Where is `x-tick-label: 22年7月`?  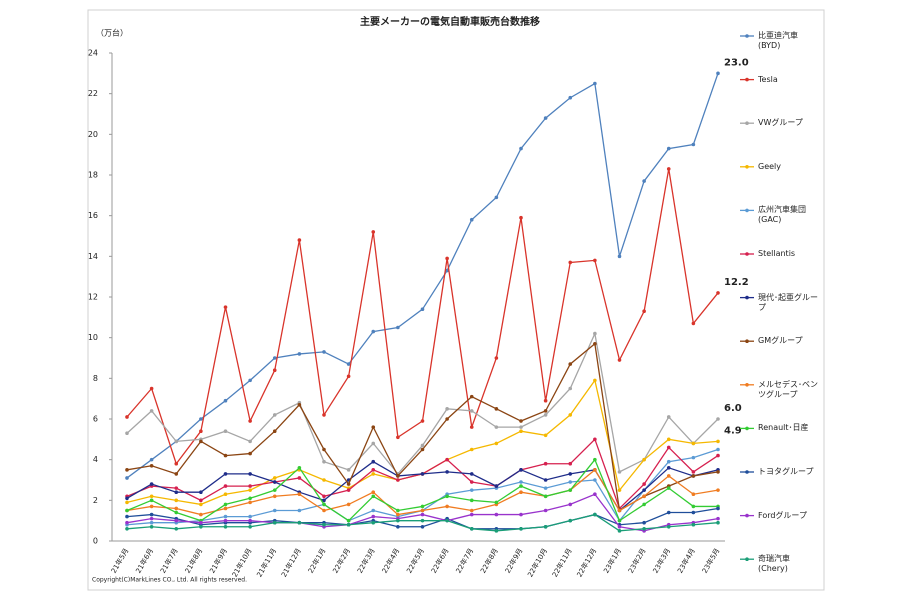
x-tick-label: 22年7月 is located at coordinates (464, 561).